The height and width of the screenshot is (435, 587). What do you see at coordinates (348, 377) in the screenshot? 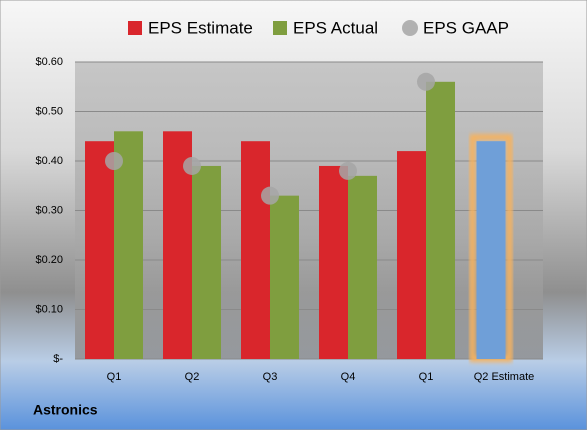
I see `x-tick-label: Q4` at bounding box center [348, 377].